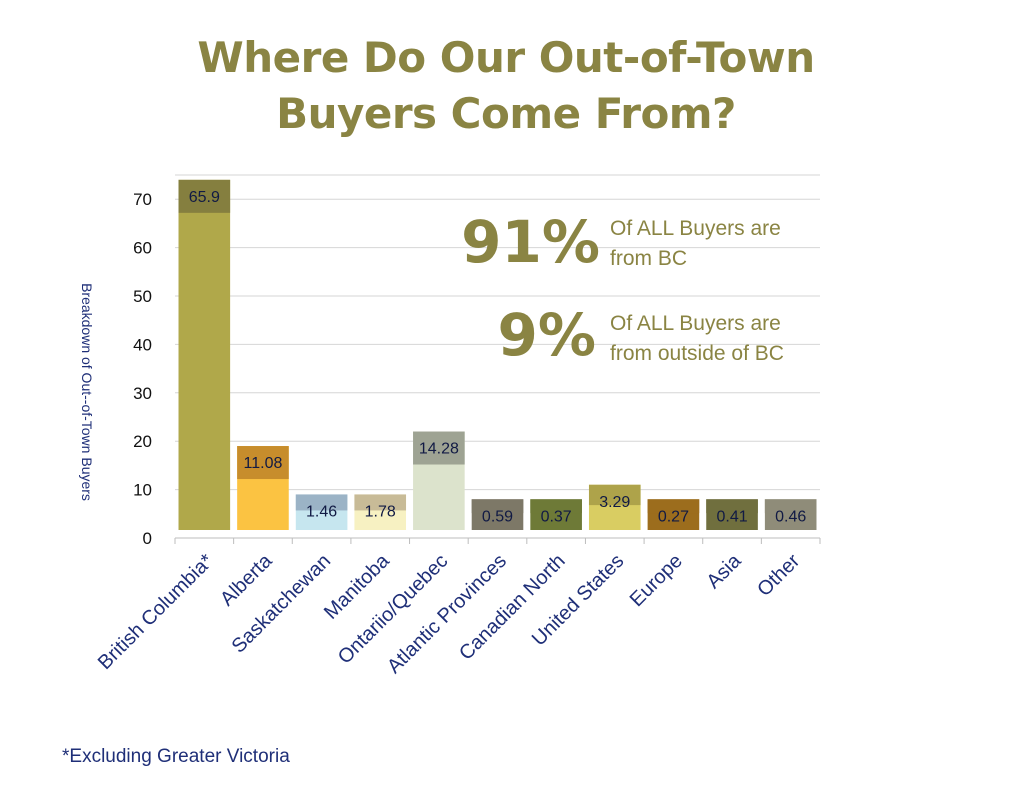 The height and width of the screenshot is (800, 1012). I want to click on y-tick-label: 30, so click(142, 393).